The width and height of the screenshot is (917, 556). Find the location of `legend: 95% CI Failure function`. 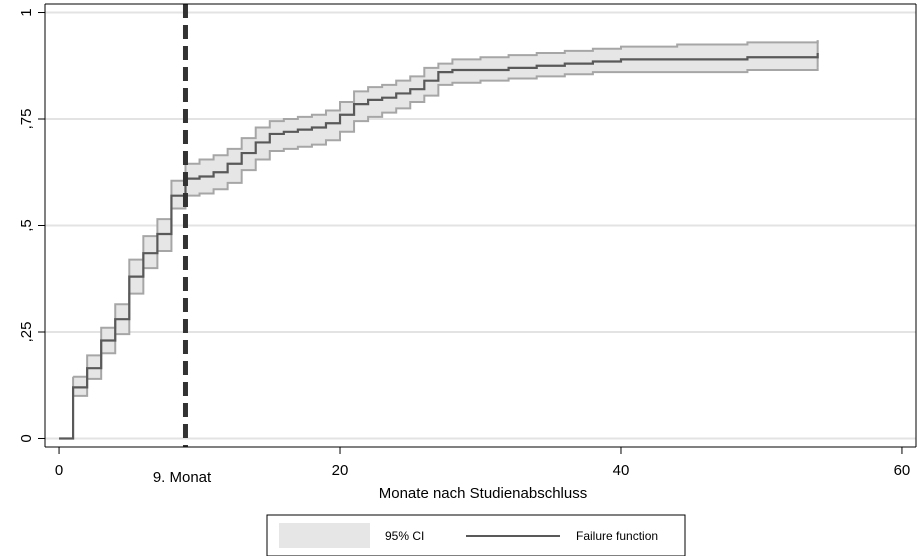

legend: 95% CI Failure function is located at coordinates (476, 535).